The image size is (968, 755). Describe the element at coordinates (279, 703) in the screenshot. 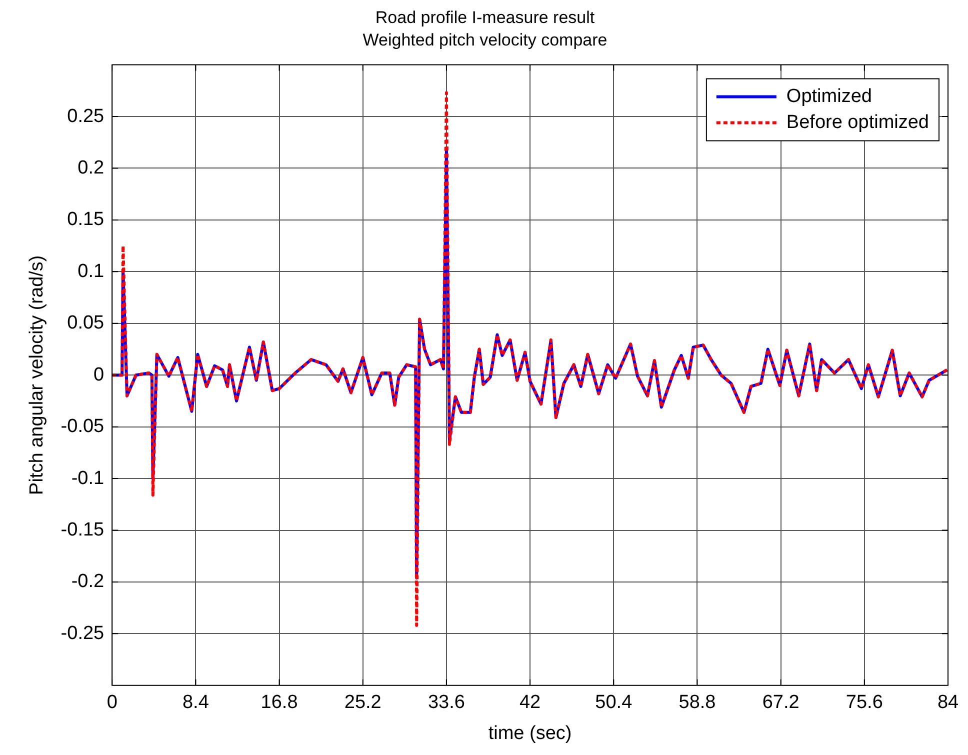

I see `x-tick-label: 16.8` at that location.